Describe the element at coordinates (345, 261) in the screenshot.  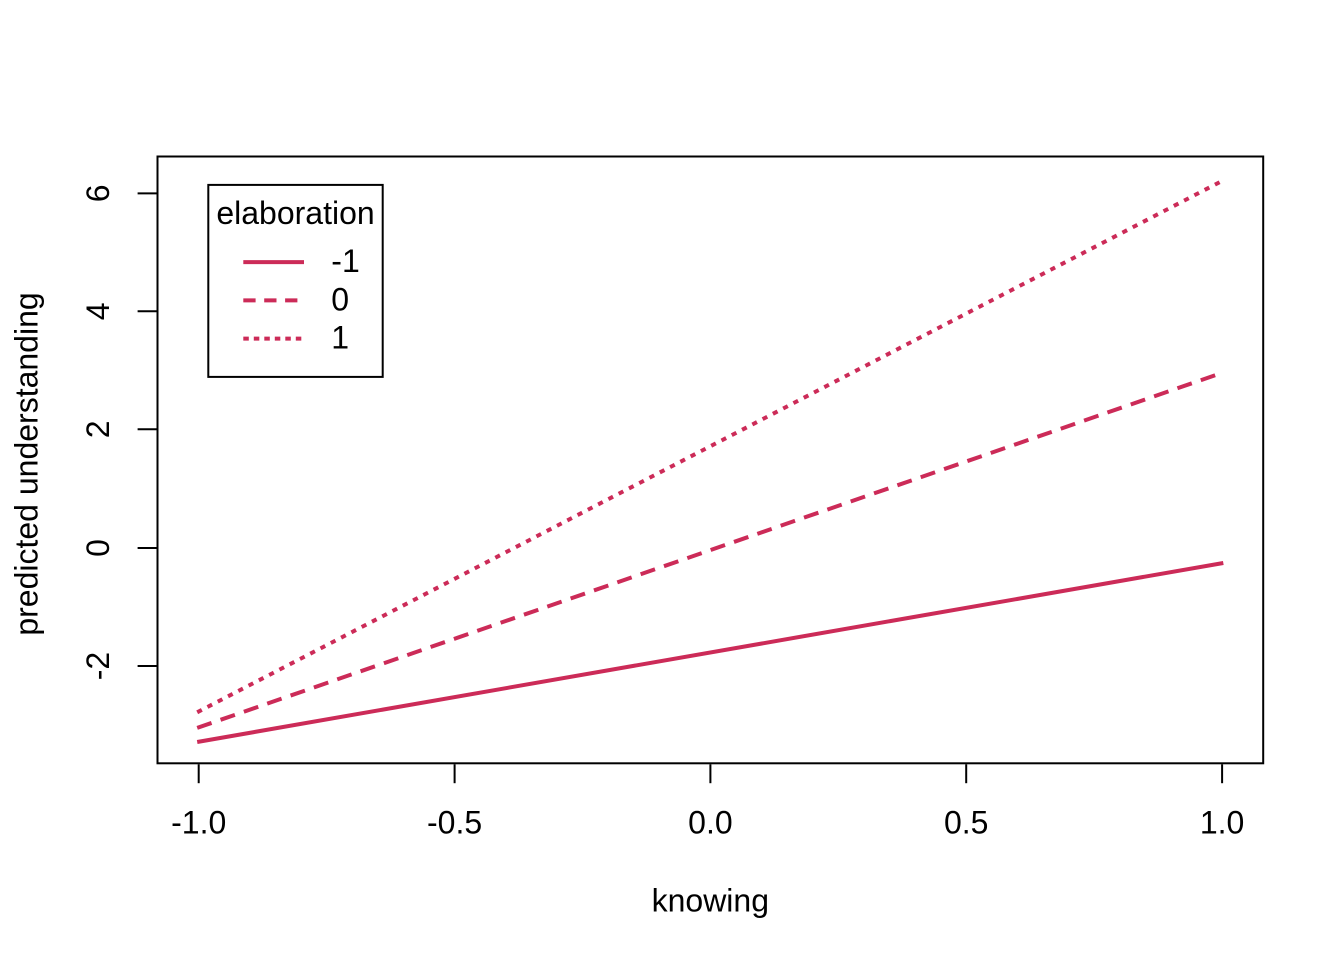
I see `svg-text: -1` at that location.